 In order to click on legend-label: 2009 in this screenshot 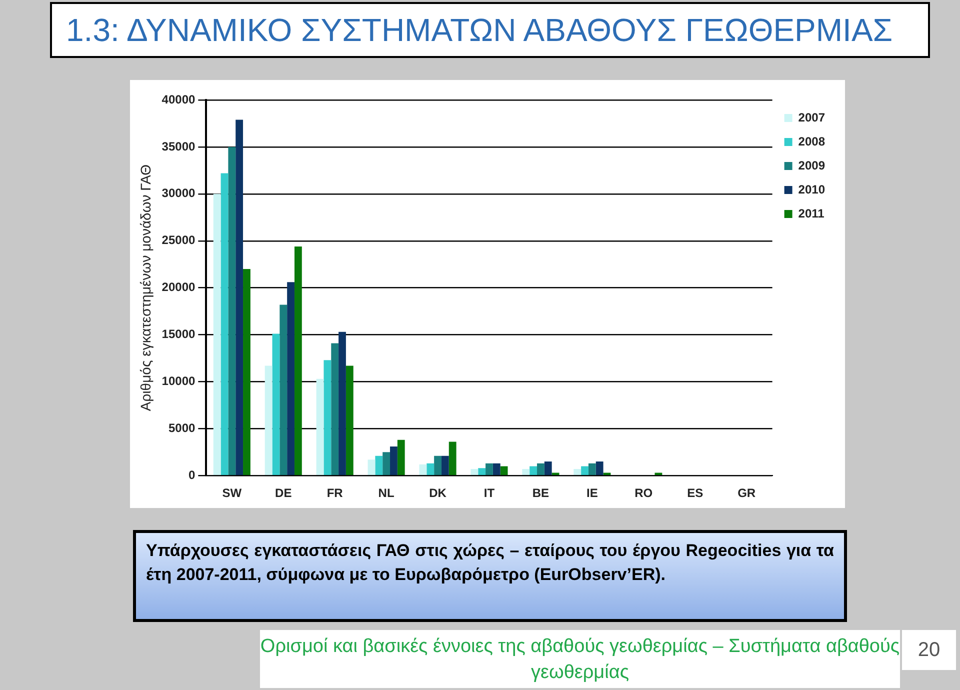, I will do `click(812, 165)`.